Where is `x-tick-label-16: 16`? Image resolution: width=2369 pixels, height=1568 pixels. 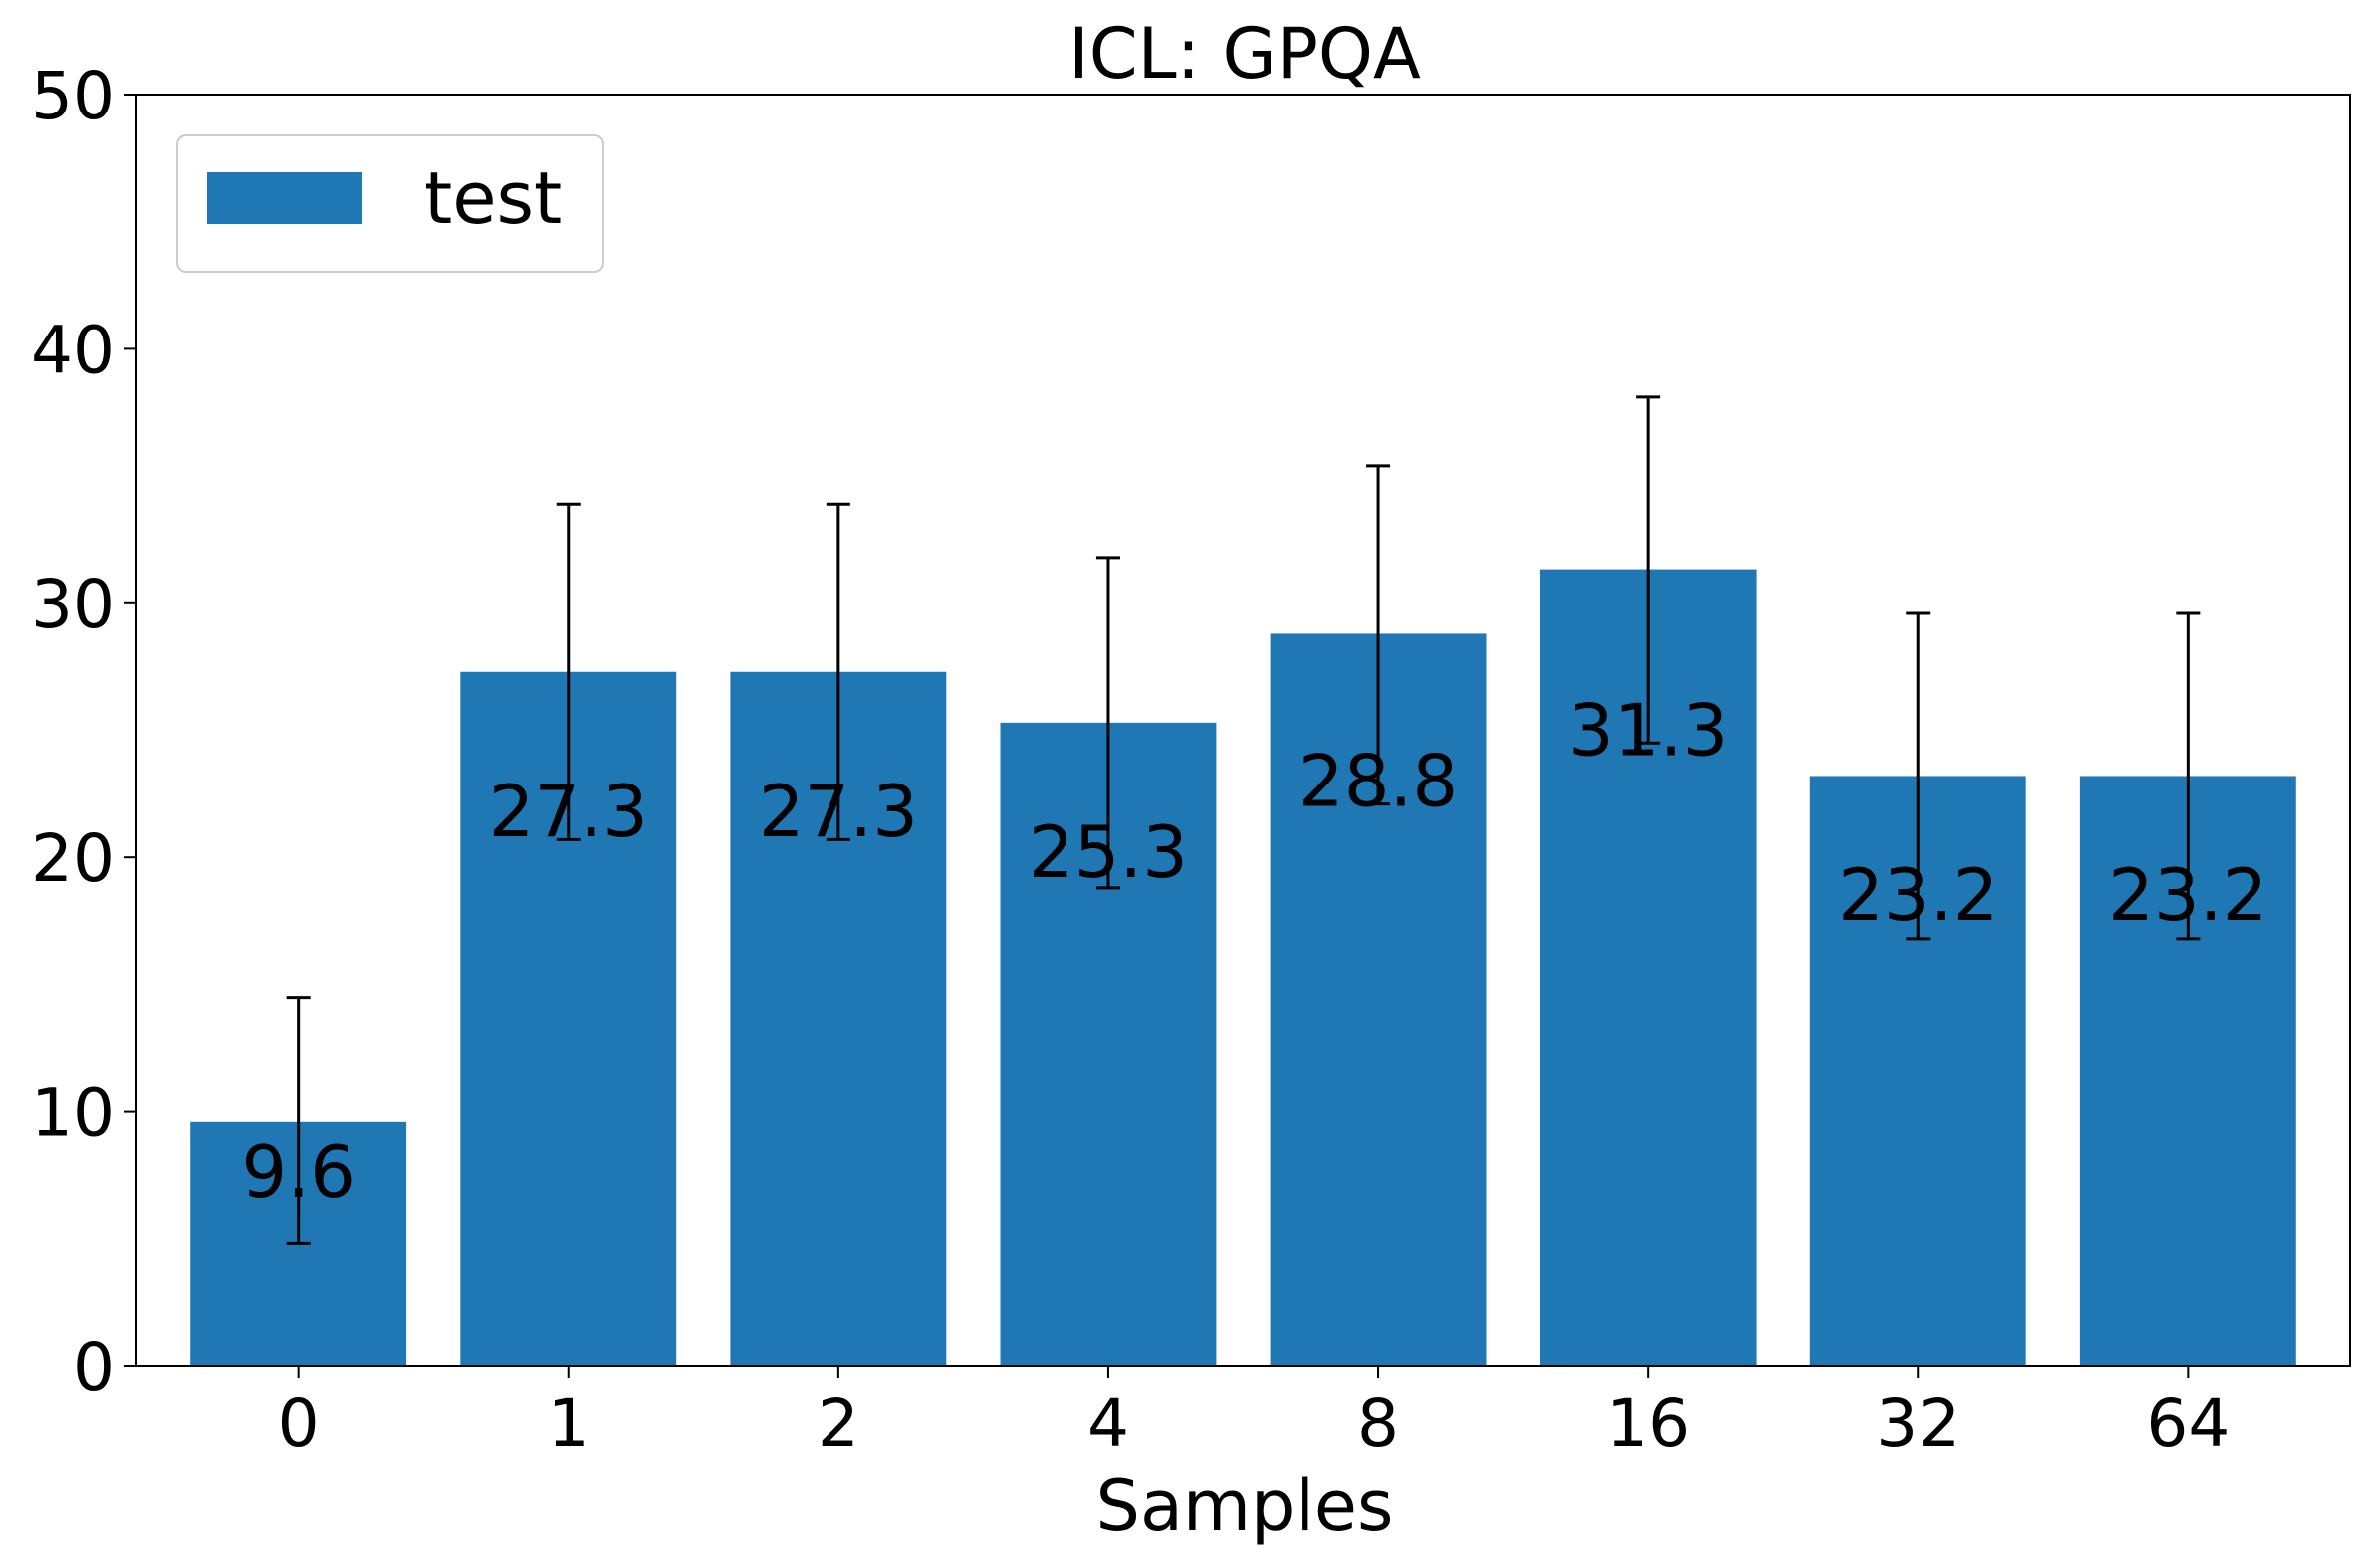
x-tick-label-16: 16 is located at coordinates (1648, 1423).